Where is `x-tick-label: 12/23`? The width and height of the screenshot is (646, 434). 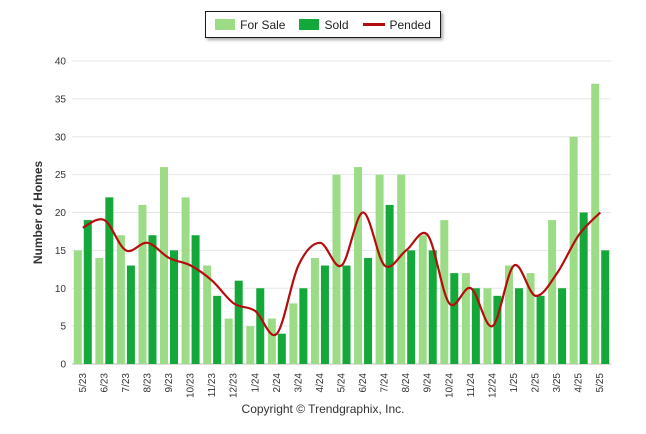
x-tick-label: 12/23 is located at coordinates (234, 385).